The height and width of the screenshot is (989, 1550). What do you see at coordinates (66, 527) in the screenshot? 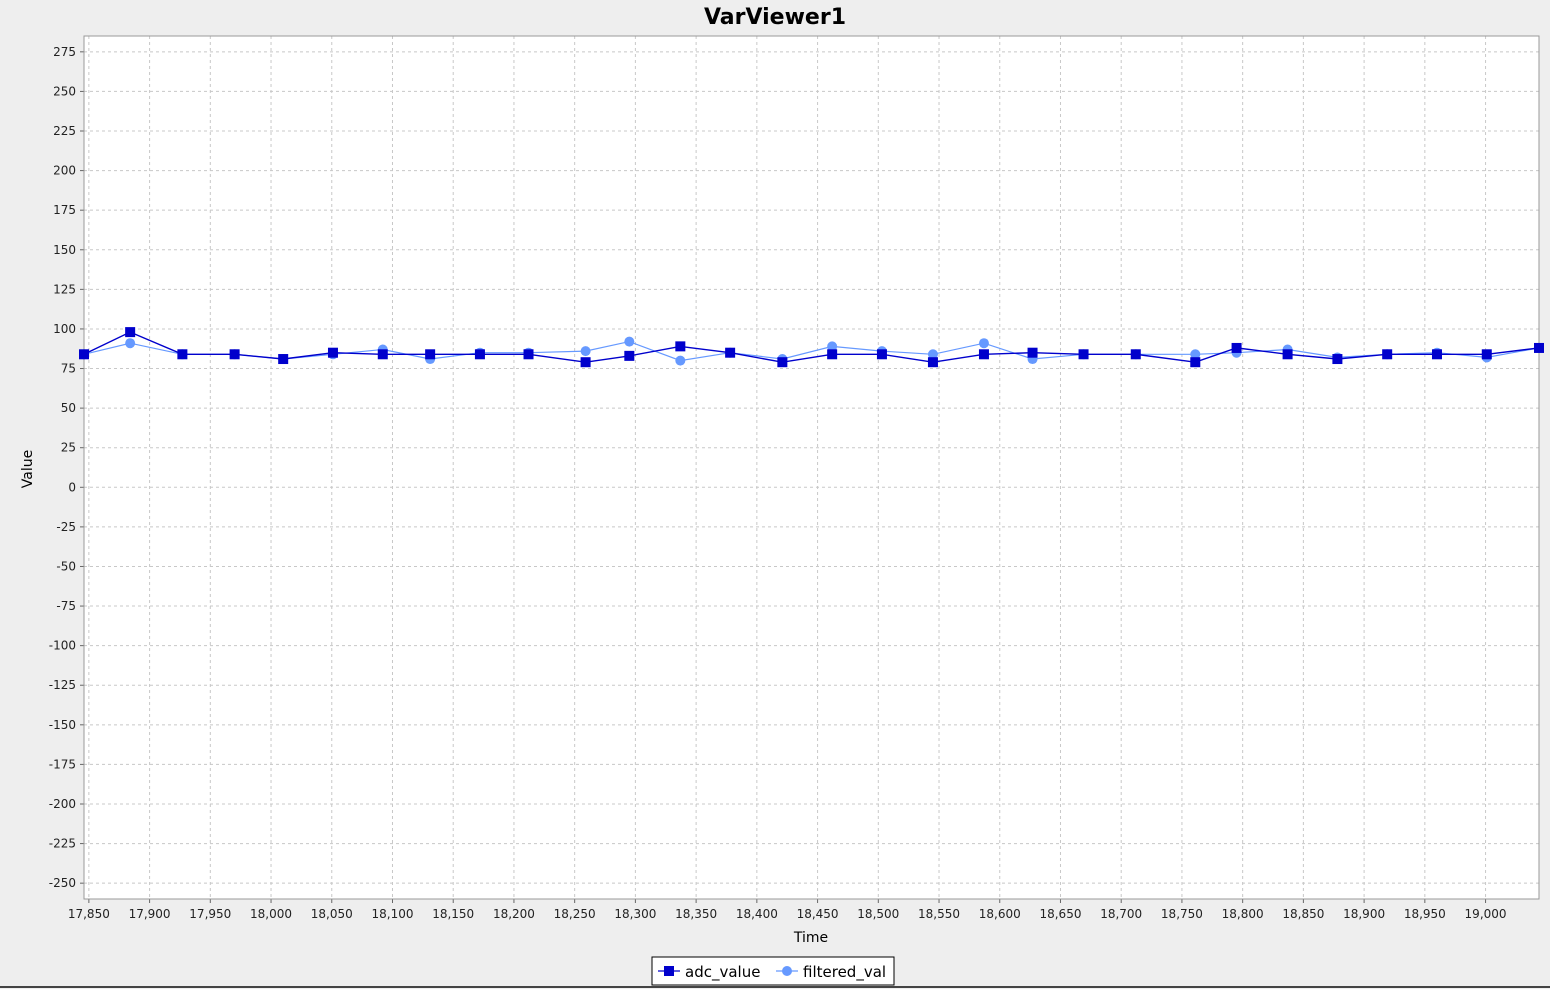
I see `y-tick-label: -25` at bounding box center [66, 527].